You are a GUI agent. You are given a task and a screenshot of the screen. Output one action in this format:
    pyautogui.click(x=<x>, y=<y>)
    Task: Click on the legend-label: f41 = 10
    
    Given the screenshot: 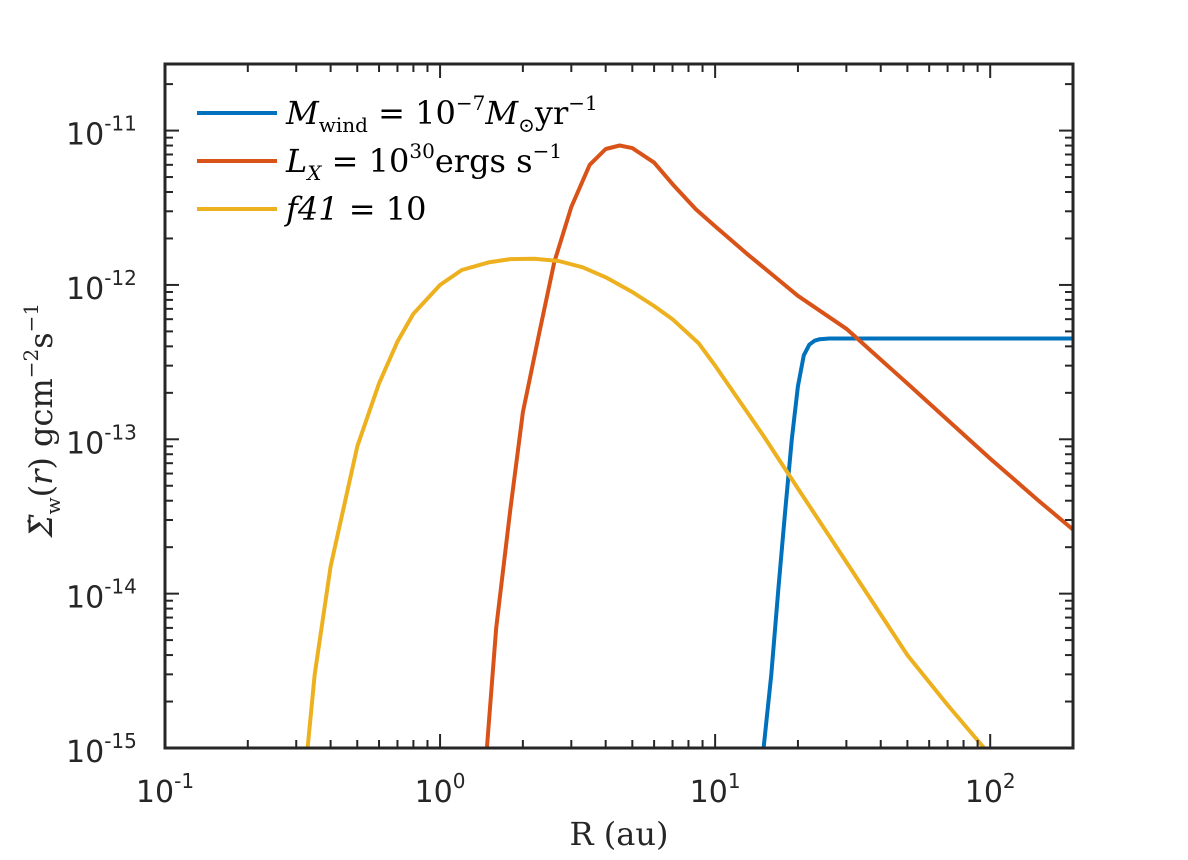 What is the action you would take?
    pyautogui.click(x=355, y=209)
    